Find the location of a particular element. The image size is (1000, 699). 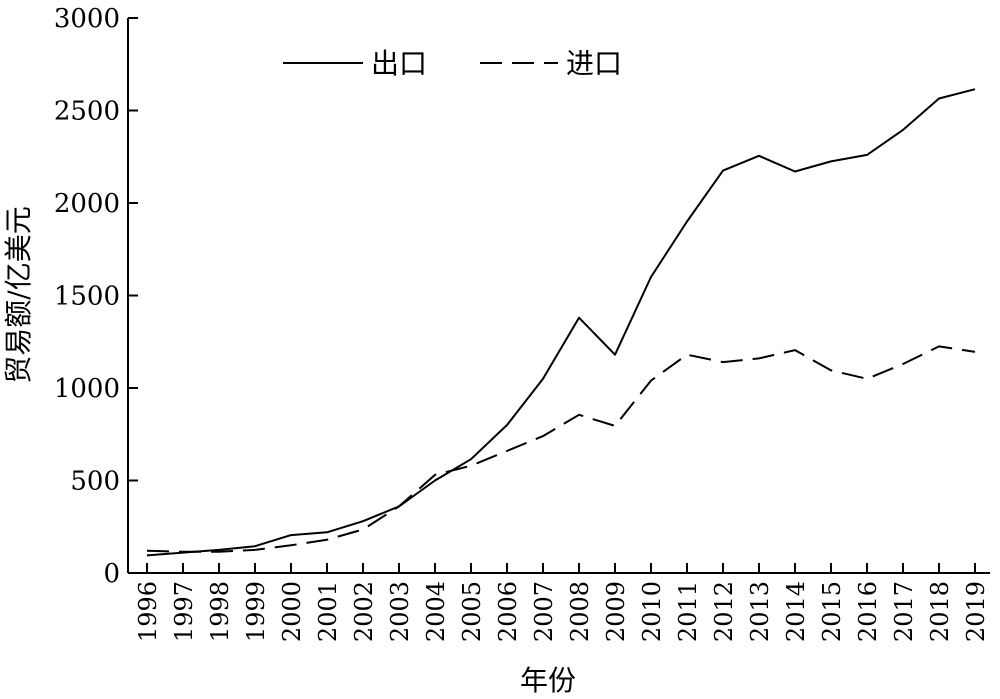

y-tick-label: 500 is located at coordinates (95, 482).